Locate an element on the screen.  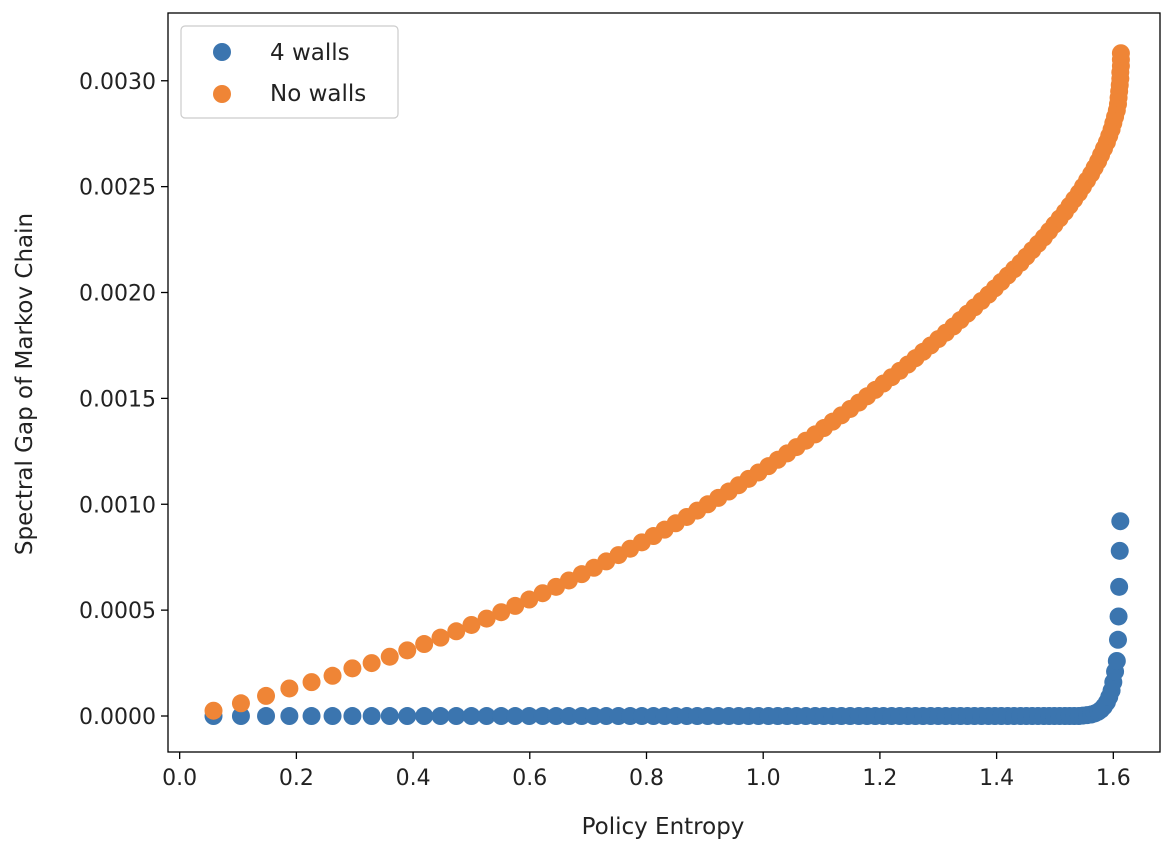
legend-box is located at coordinates (289, 72).